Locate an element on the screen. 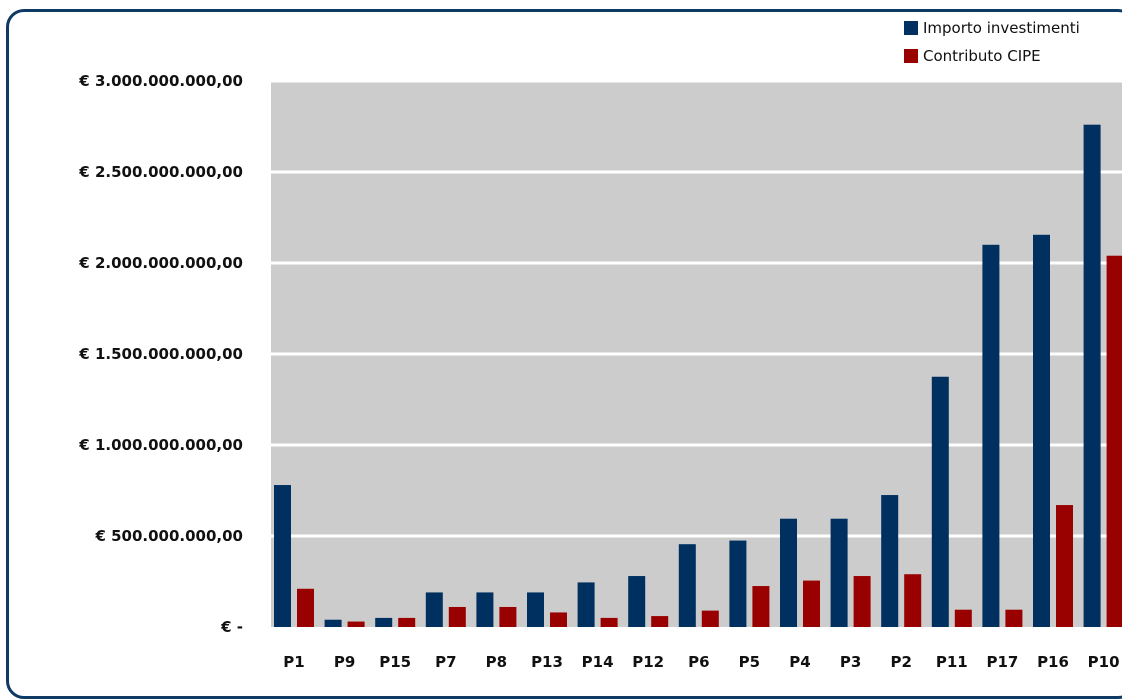 The height and width of the screenshot is (699, 1122). y-tick-label: € - is located at coordinates (231, 627).